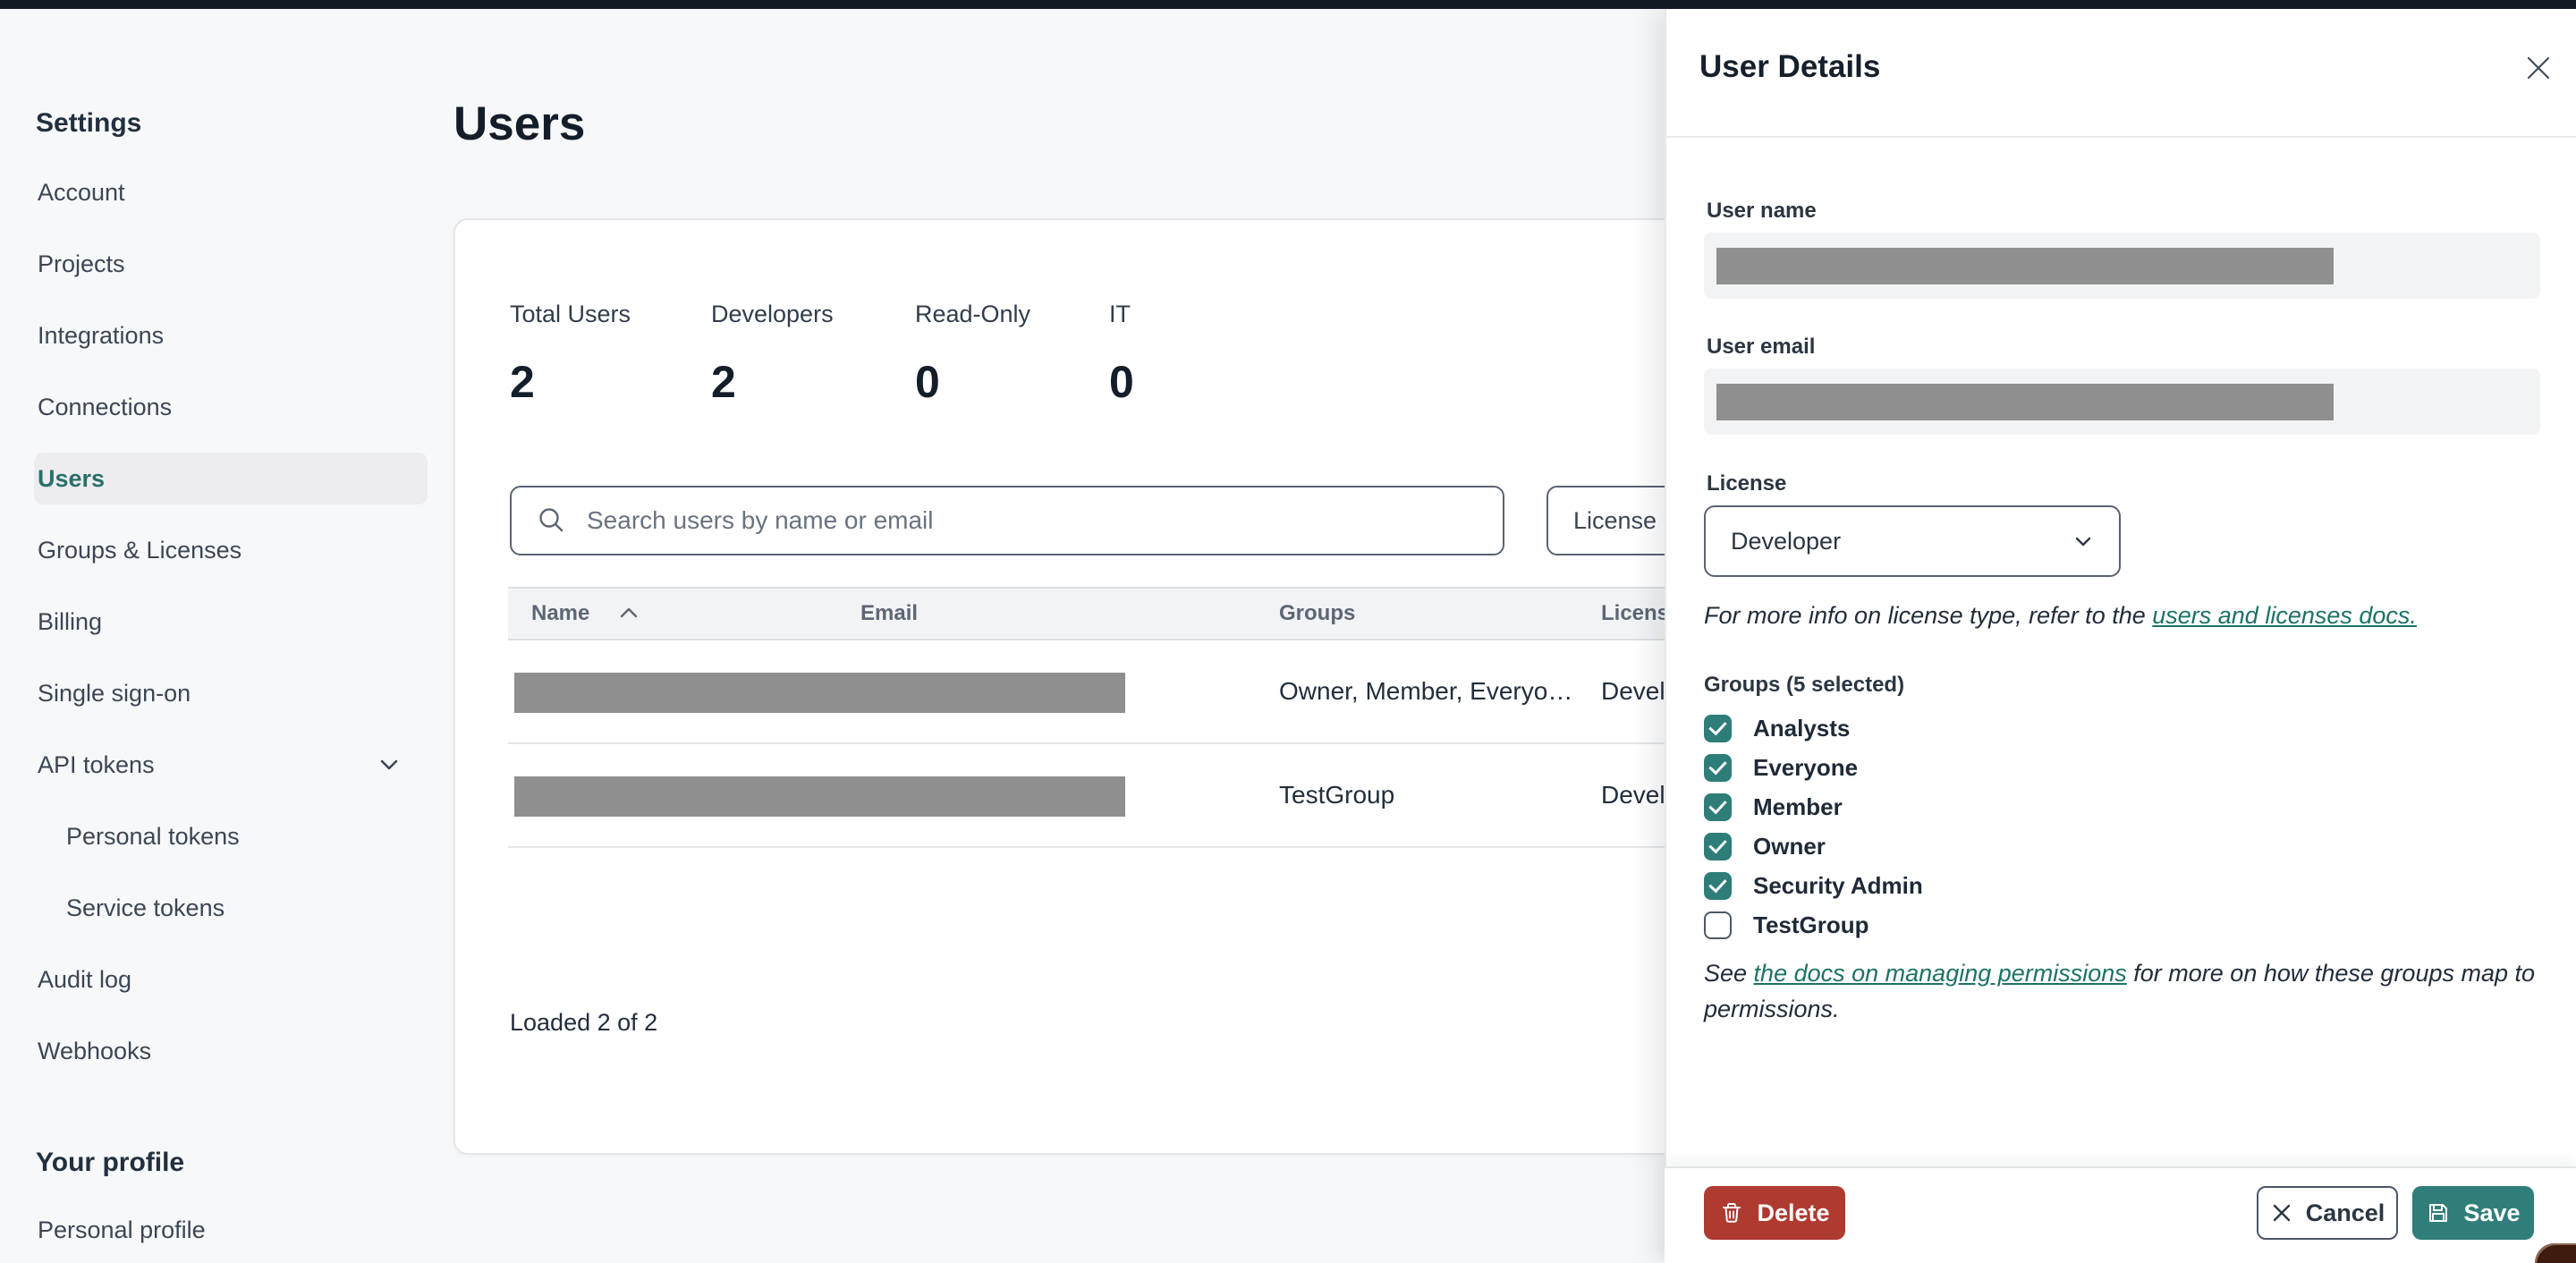 Image resolution: width=2576 pixels, height=1263 pixels. What do you see at coordinates (1786, 541) in the screenshot?
I see `license-select-value: Developer` at bounding box center [1786, 541].